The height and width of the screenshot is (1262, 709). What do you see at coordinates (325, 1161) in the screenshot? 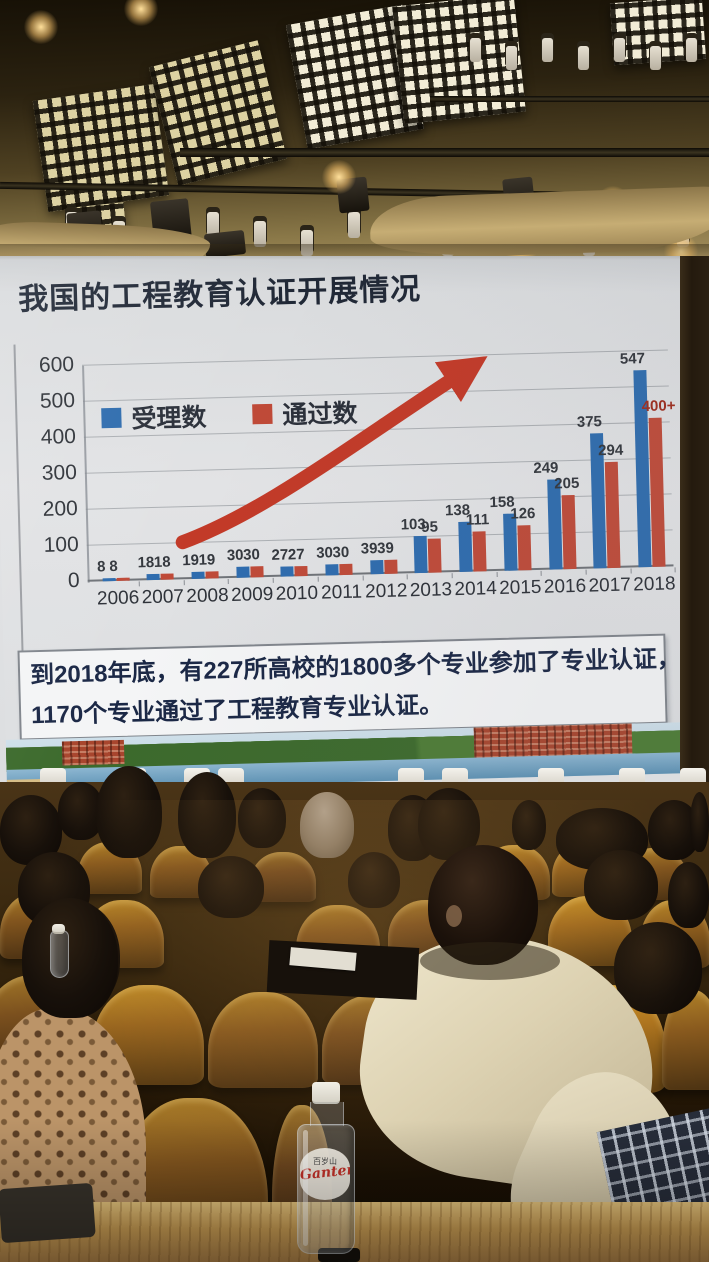
I see `bottle-brand-cn: 百岁山` at bounding box center [325, 1161].